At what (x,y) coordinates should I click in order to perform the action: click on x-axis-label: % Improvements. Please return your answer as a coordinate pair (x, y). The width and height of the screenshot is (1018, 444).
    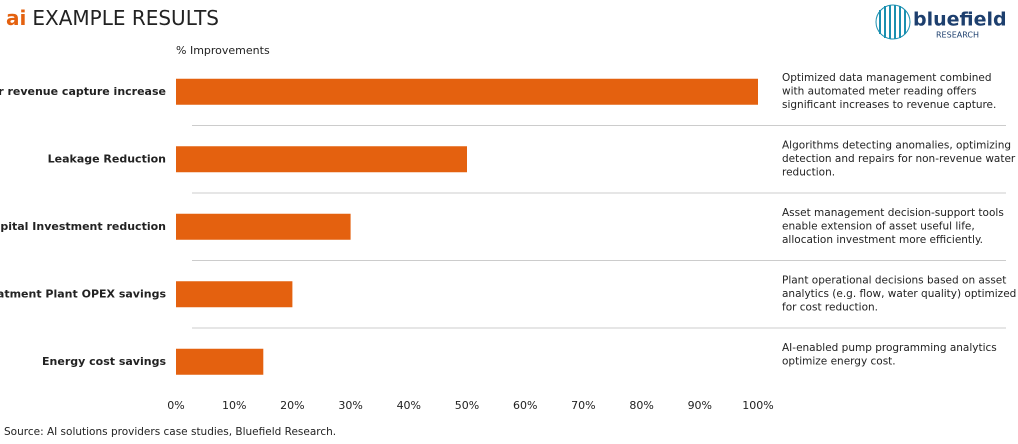
    Looking at the image, I should click on (223, 50).